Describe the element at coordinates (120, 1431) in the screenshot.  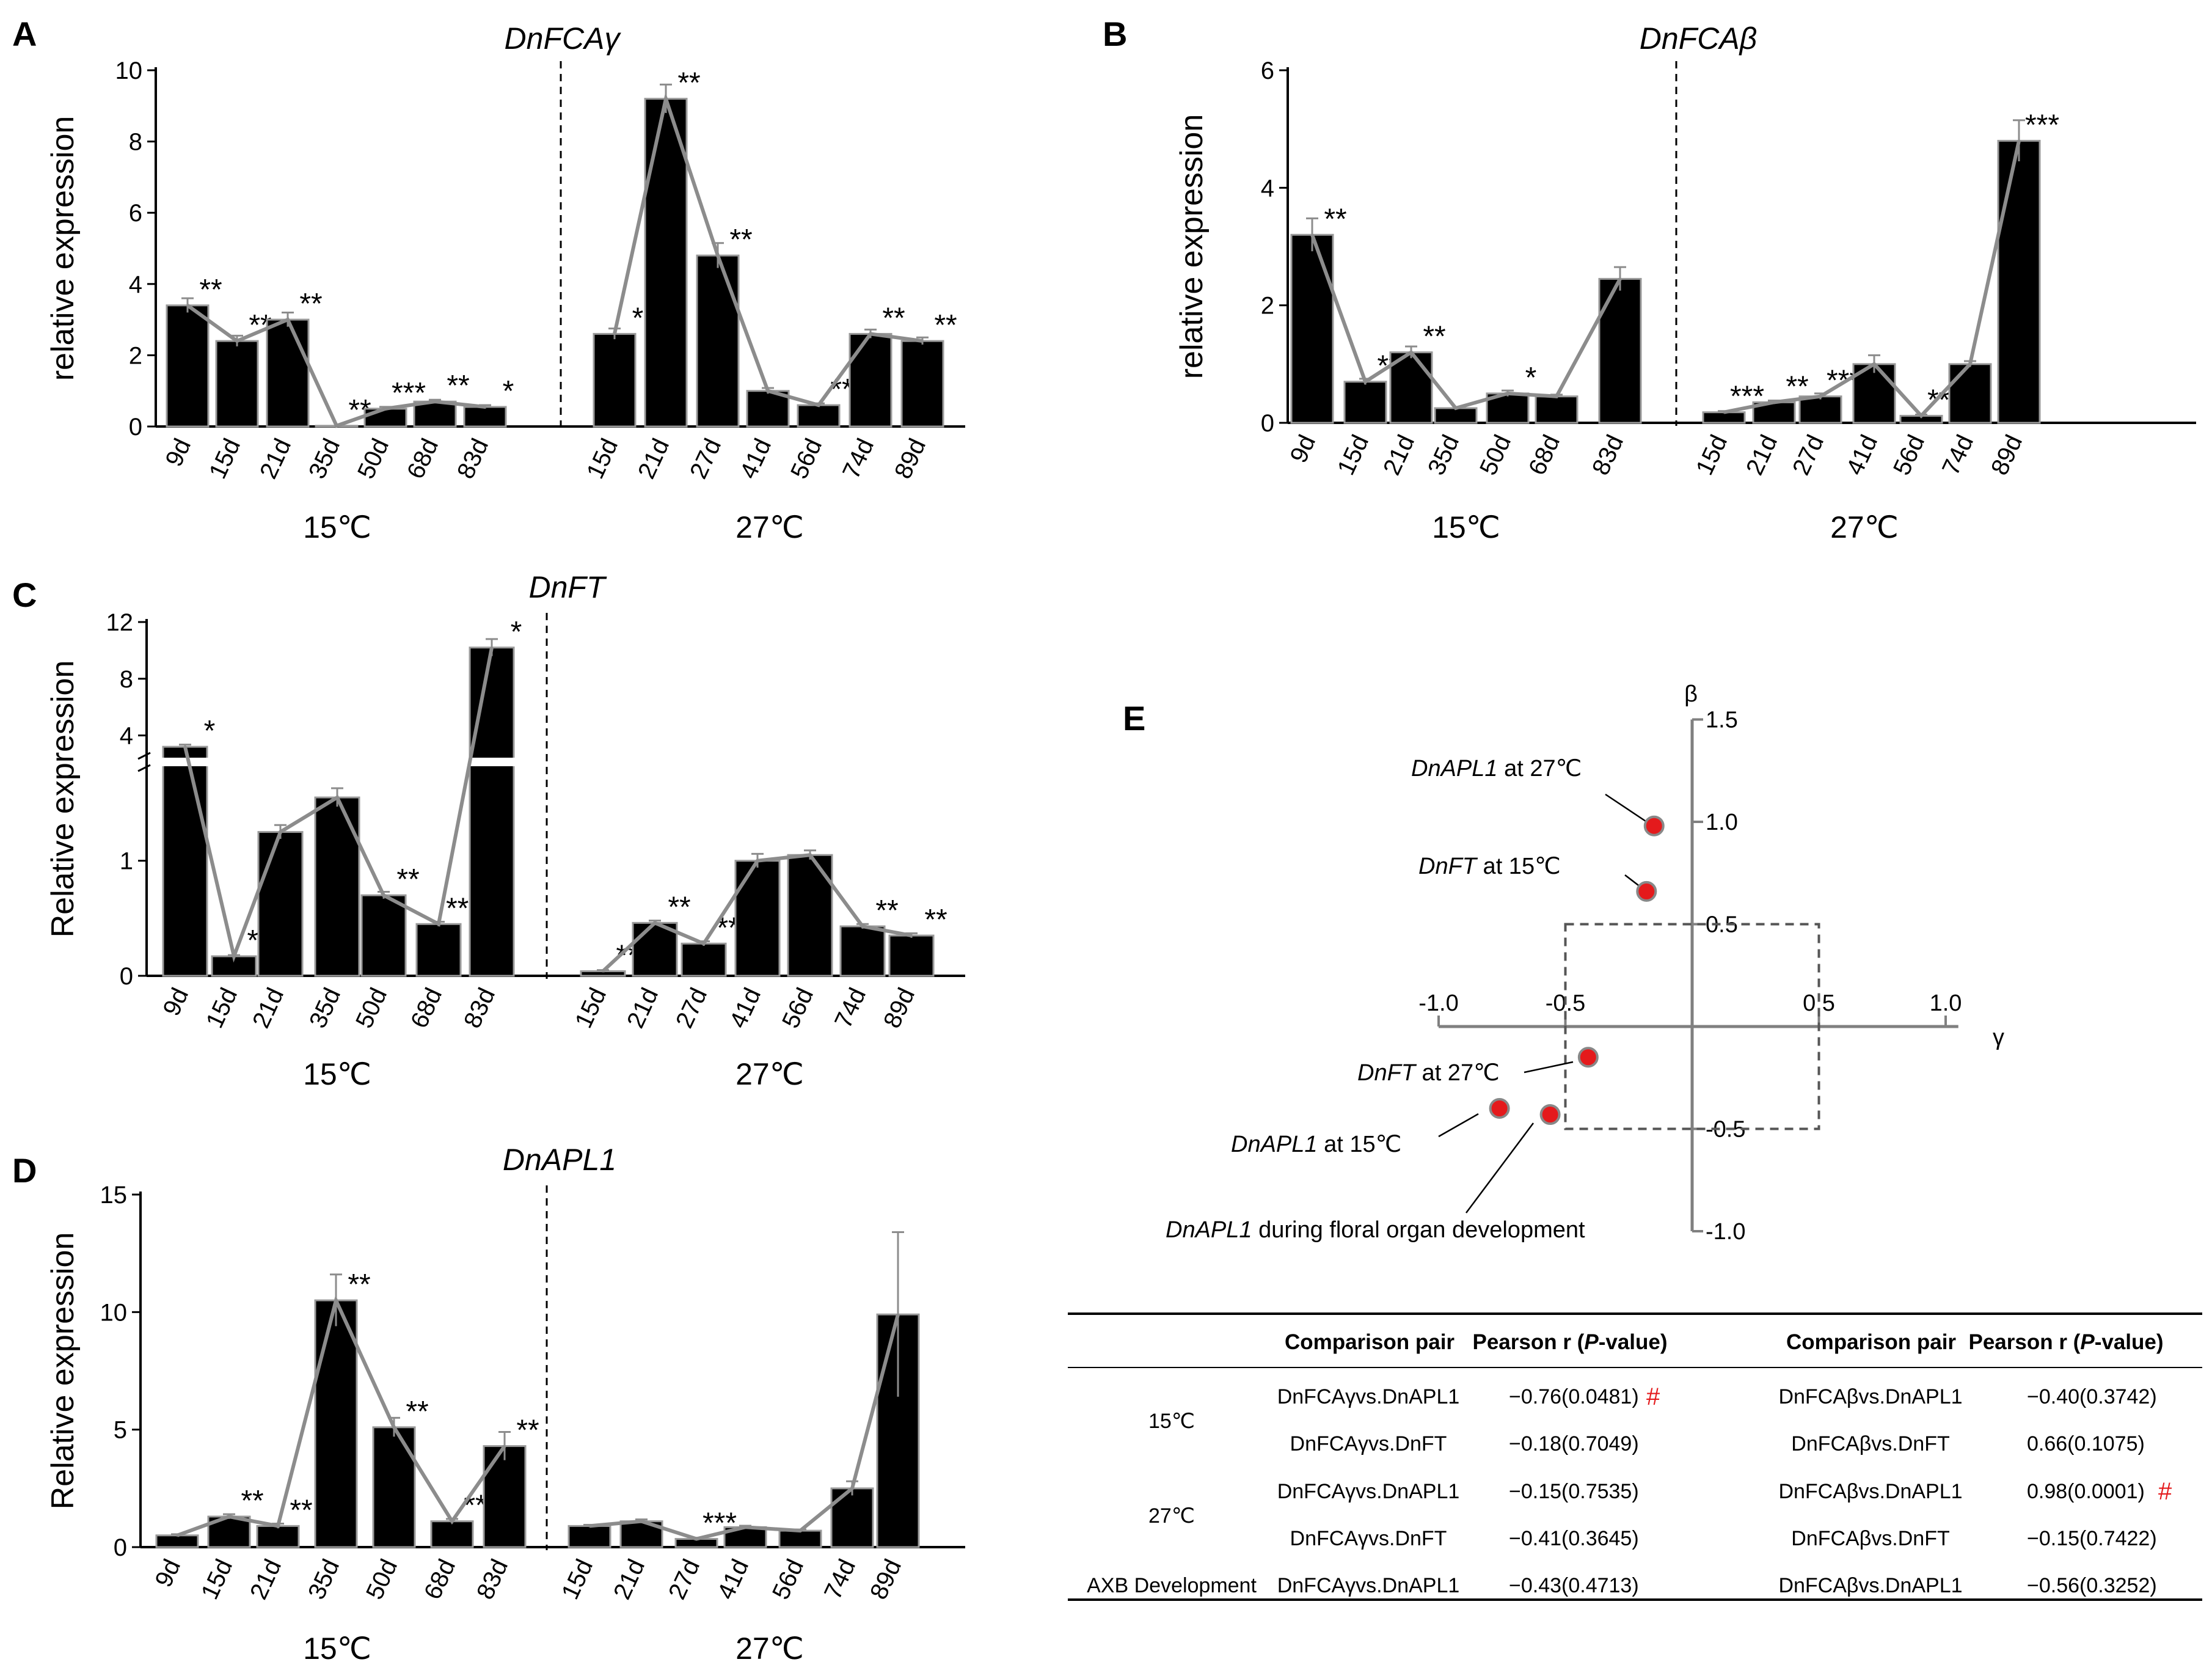
I see `y-tick-label: 5` at that location.